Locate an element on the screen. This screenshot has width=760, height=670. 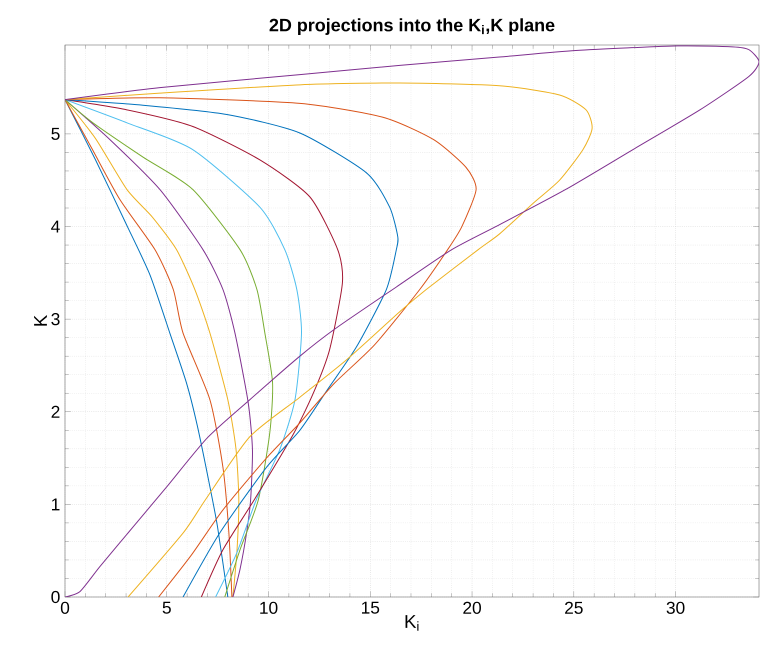
x-tick-label: 5 is located at coordinates (166, 608).